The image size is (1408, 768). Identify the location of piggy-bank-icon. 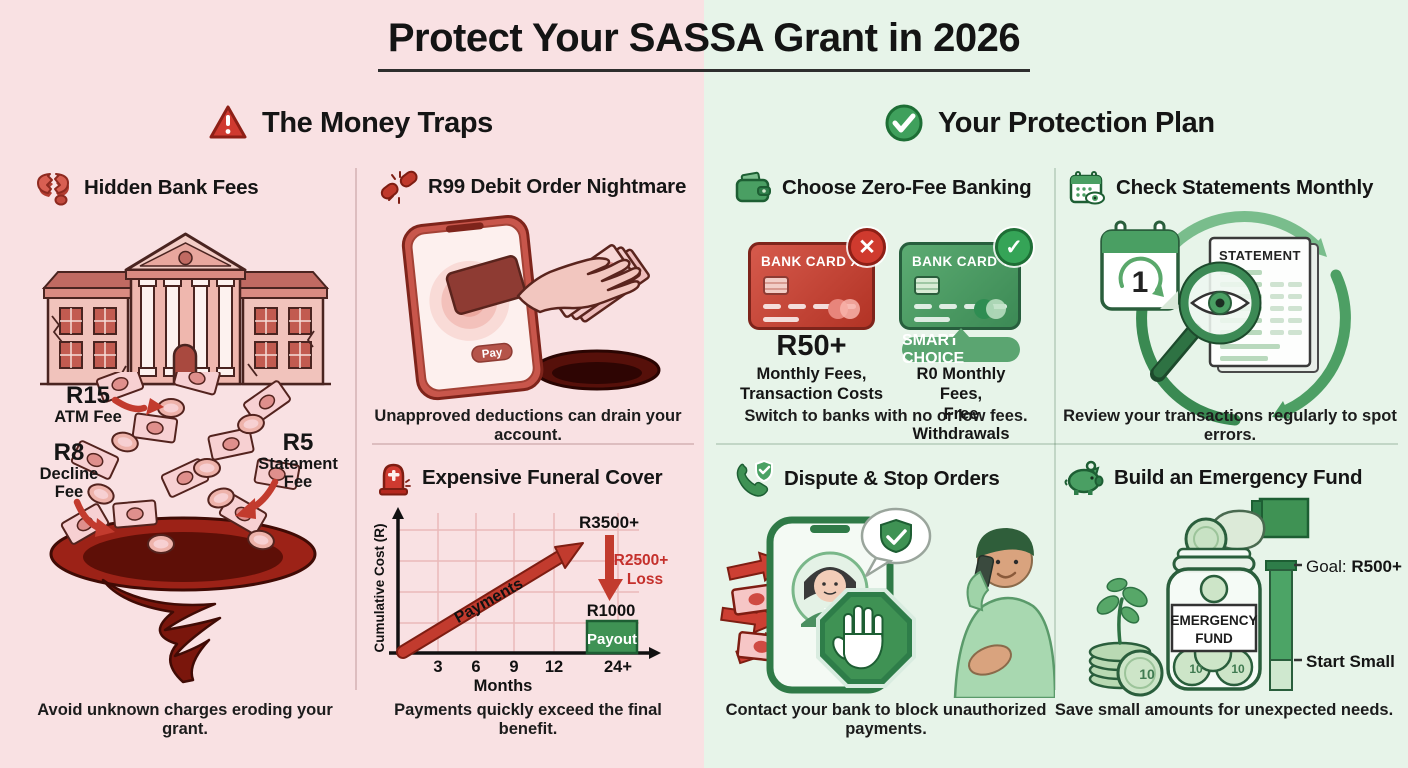
(1084, 477).